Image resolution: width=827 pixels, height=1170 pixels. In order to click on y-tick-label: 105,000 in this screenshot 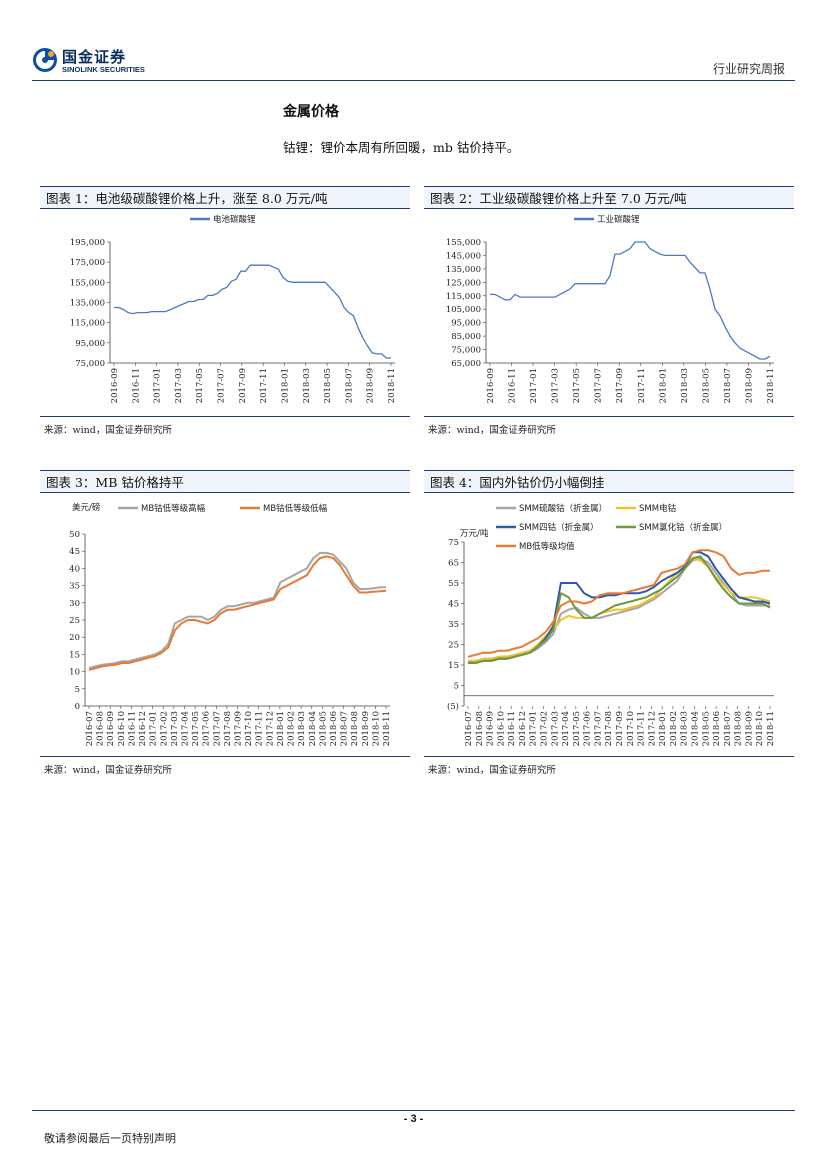, I will do `click(463, 310)`.